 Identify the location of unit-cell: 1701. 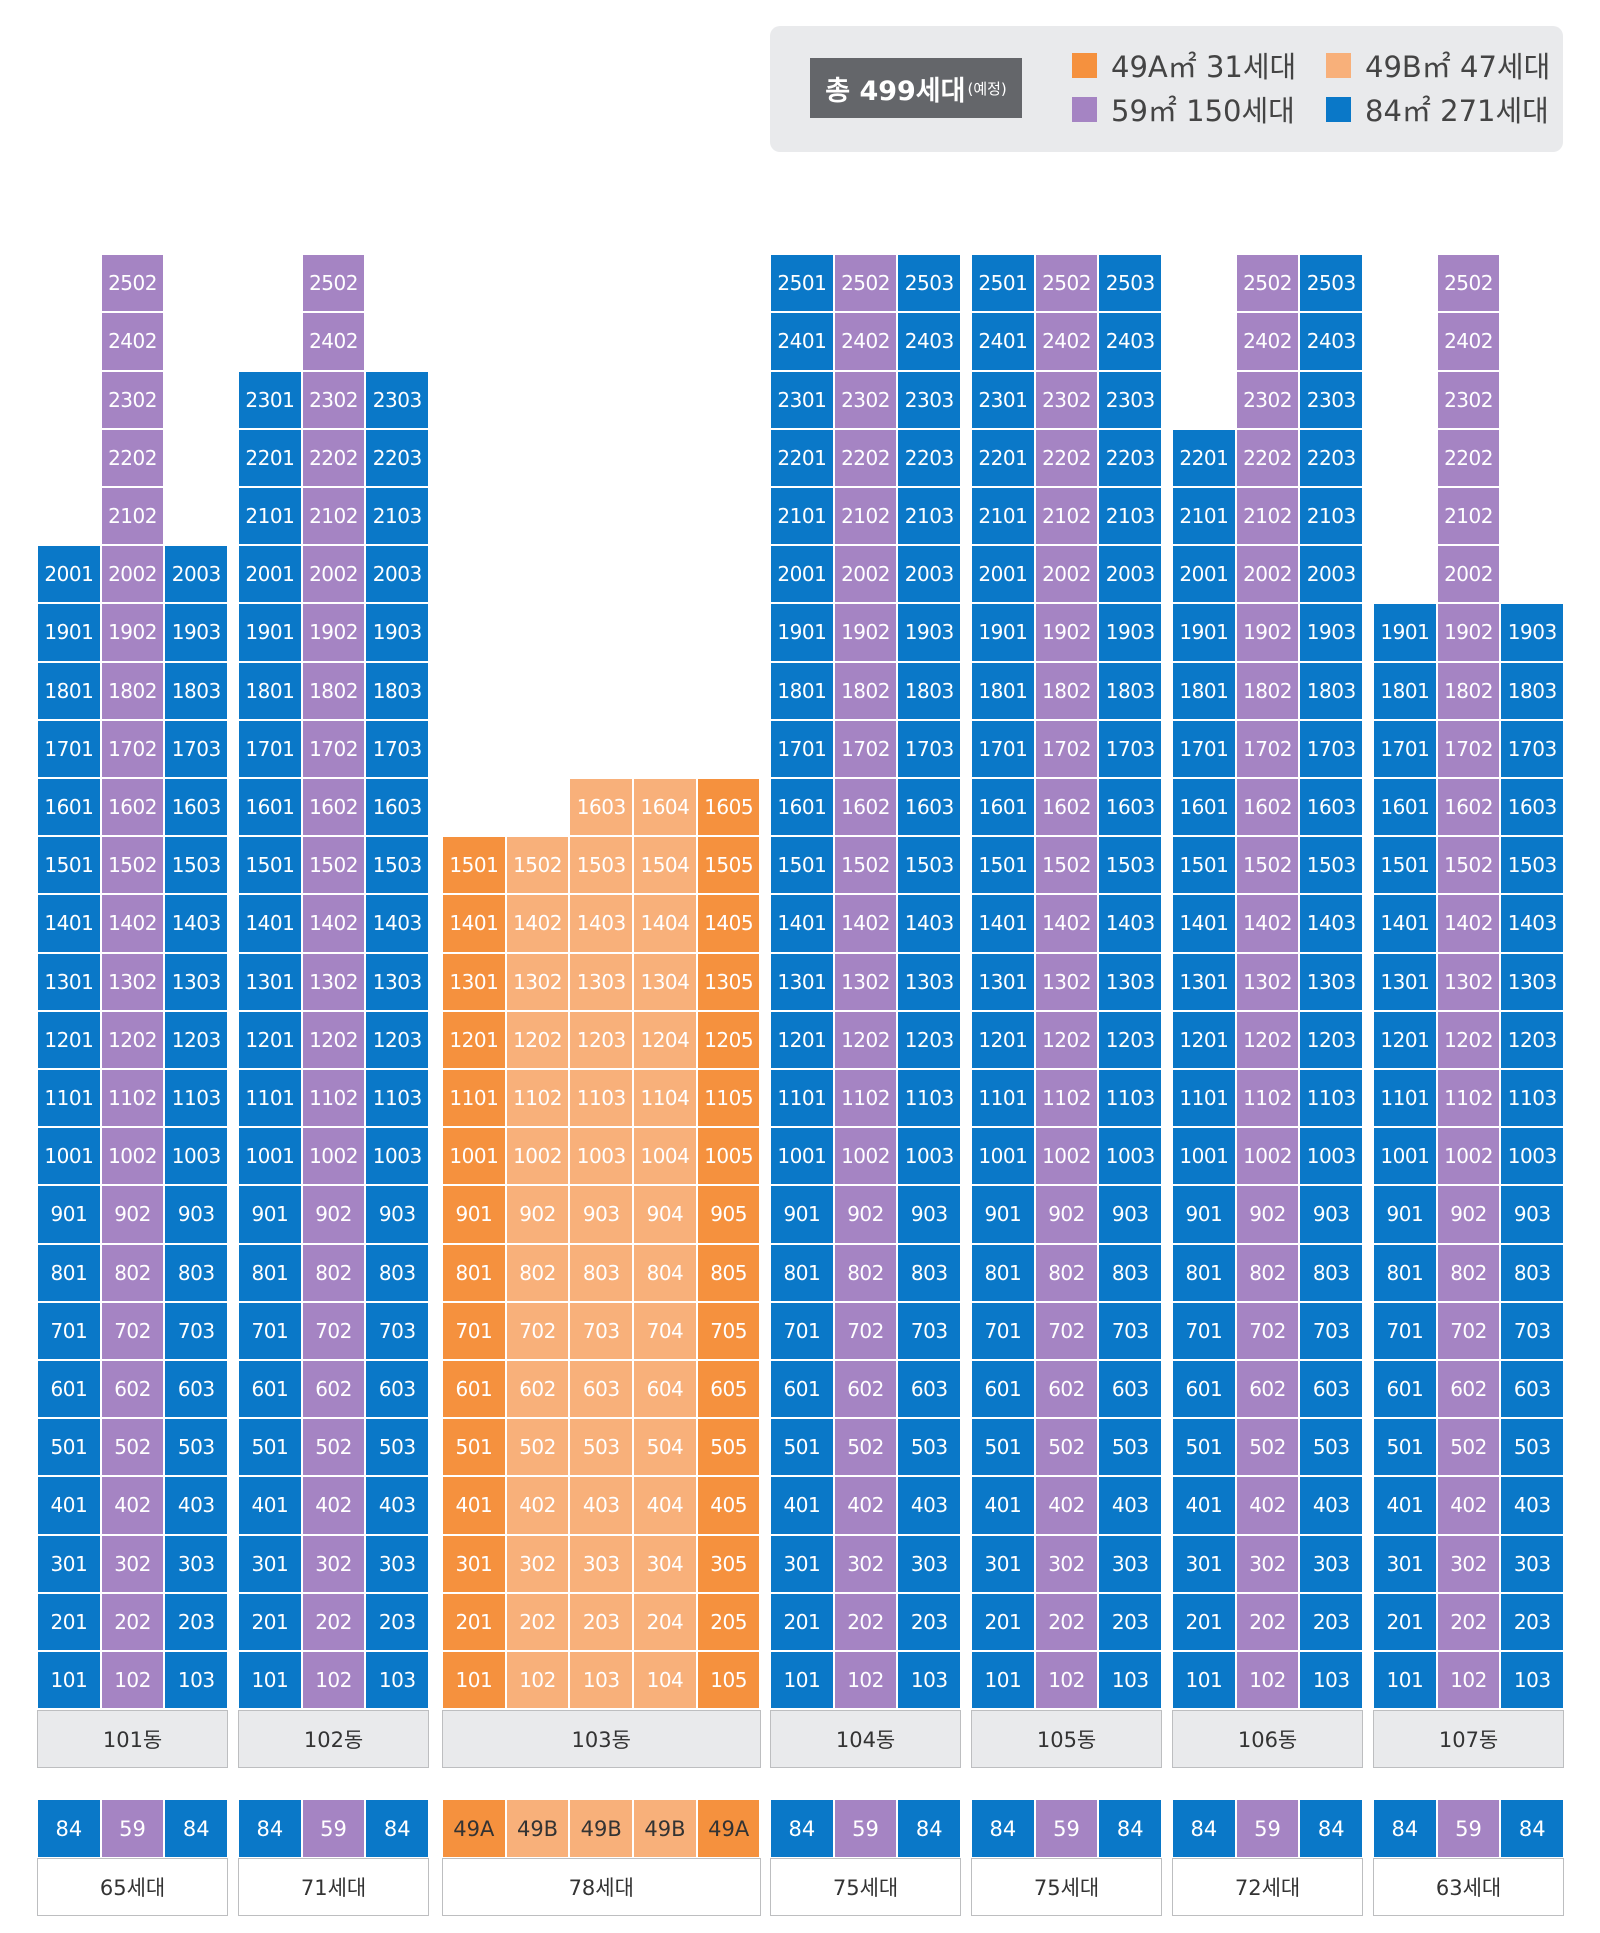
(1405, 748).